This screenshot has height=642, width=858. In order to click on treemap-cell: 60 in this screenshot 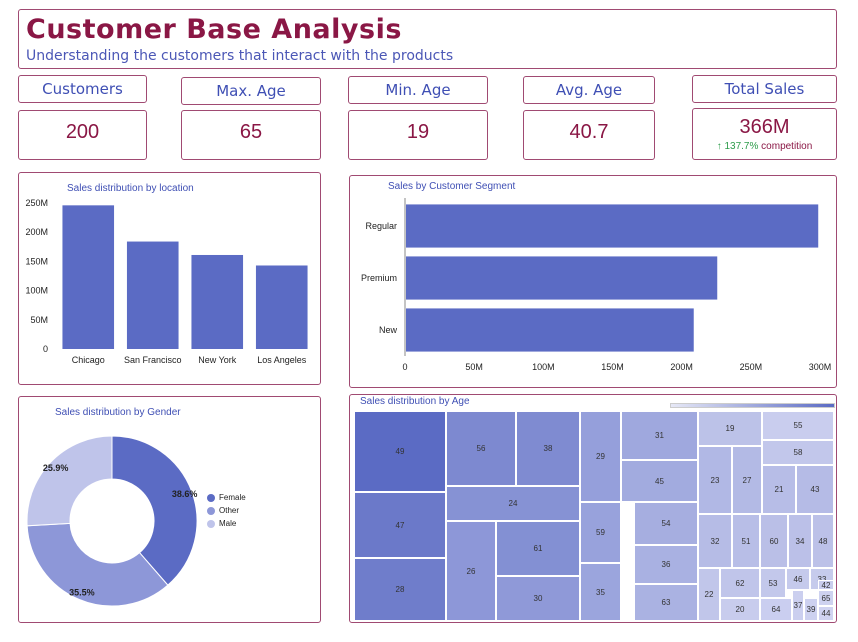, I will do `click(774, 541)`.